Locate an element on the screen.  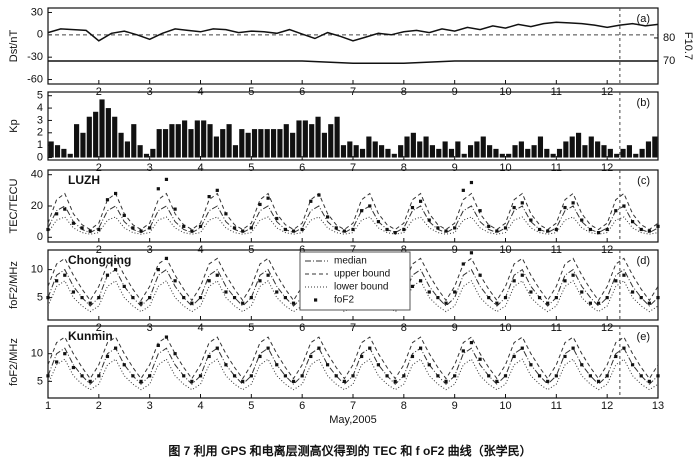
panel-label: (a) is located at coordinates (643, 19).